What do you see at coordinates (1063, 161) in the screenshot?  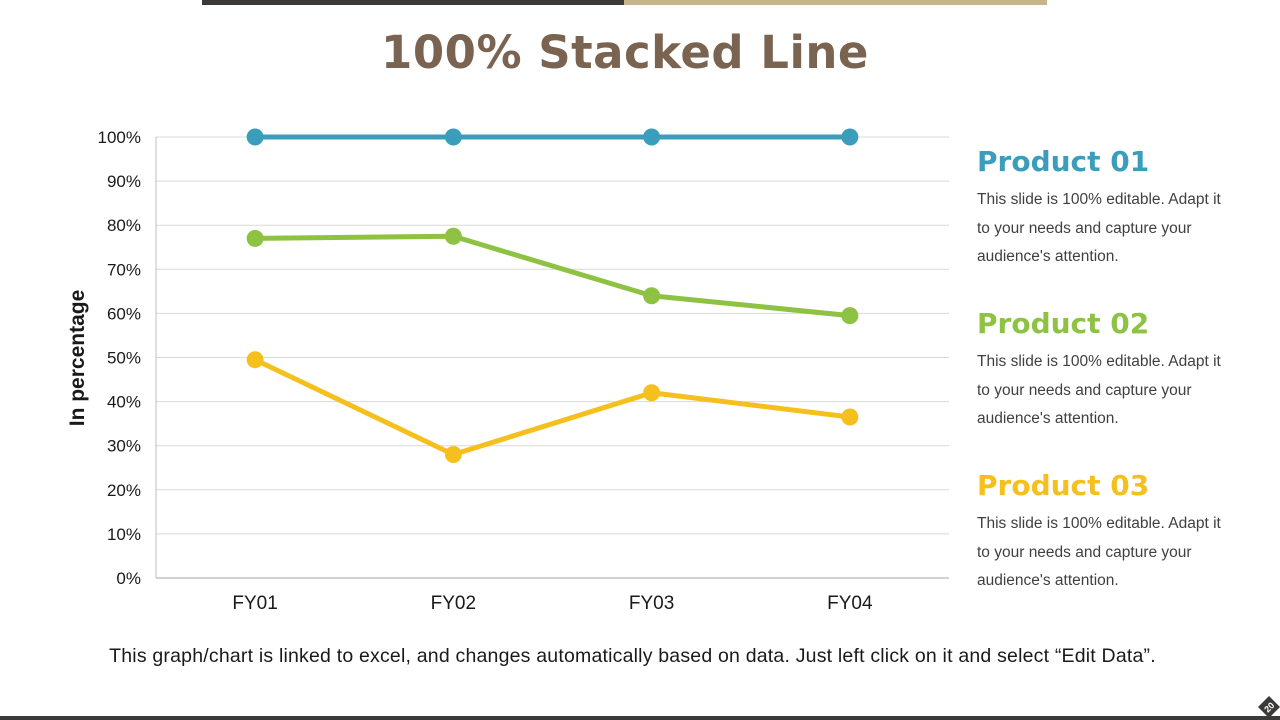 I see `legend-title-product-01: Product 01` at bounding box center [1063, 161].